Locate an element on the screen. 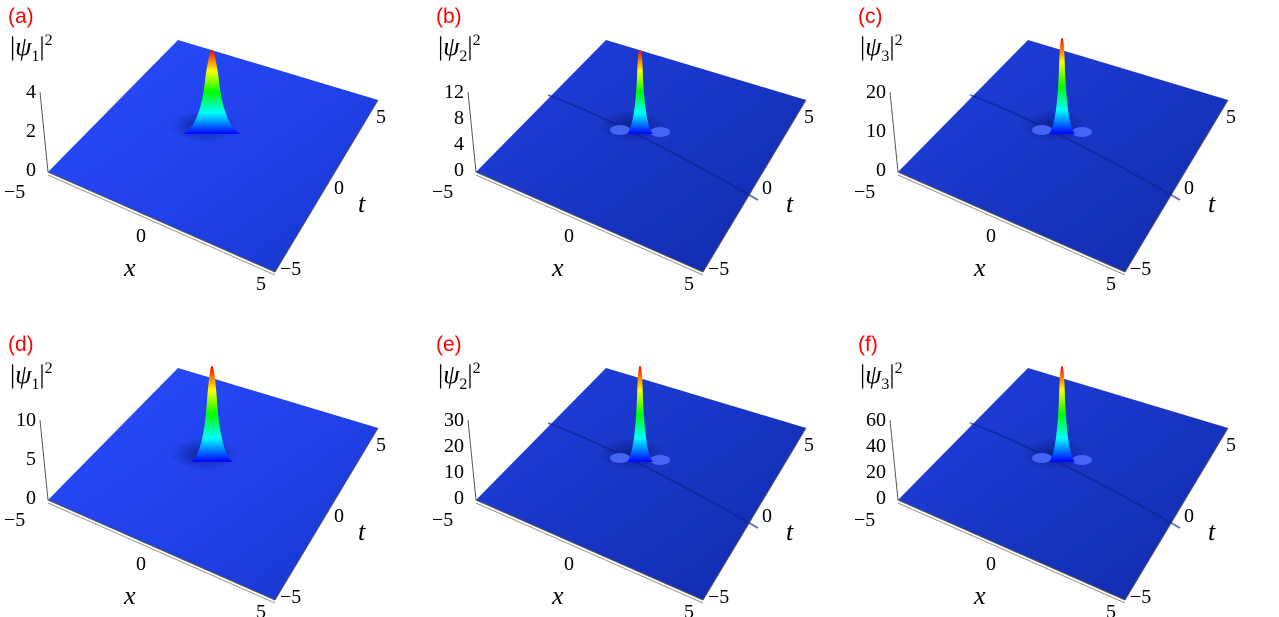  z-tick-label: 40 is located at coordinates (876, 446).